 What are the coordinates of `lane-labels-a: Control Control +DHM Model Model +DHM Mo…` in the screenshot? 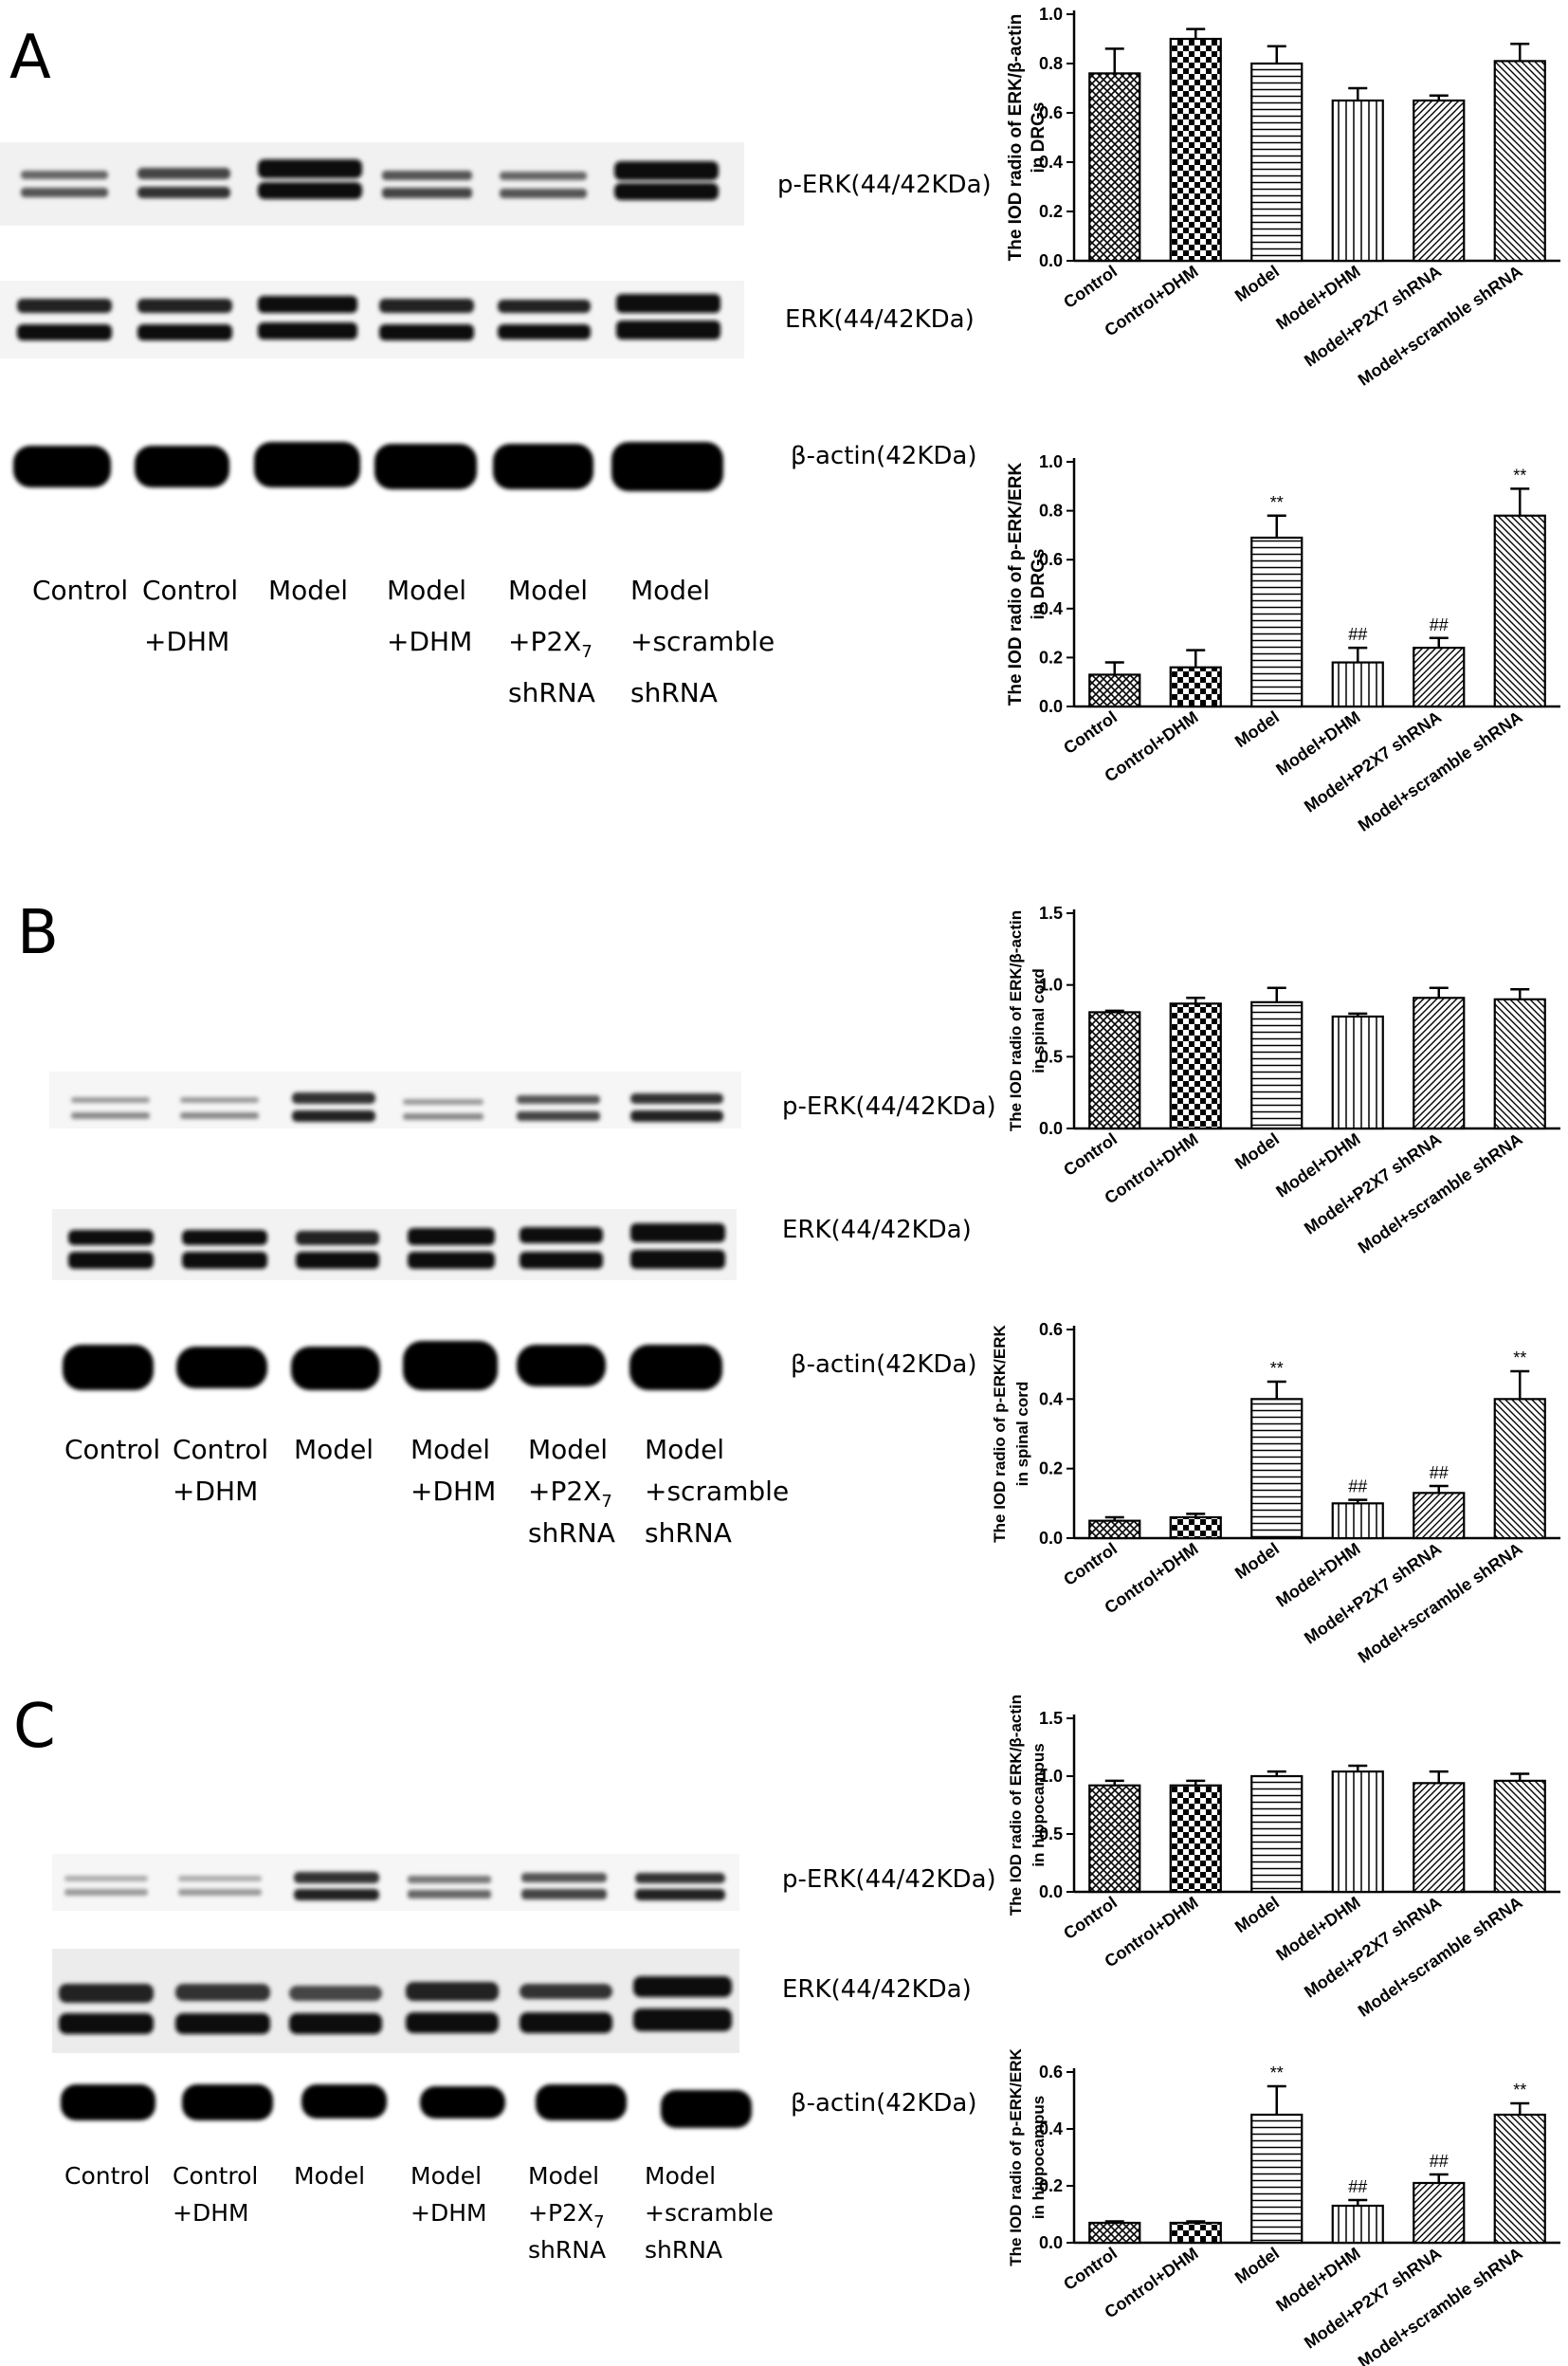 It's located at (403, 641).